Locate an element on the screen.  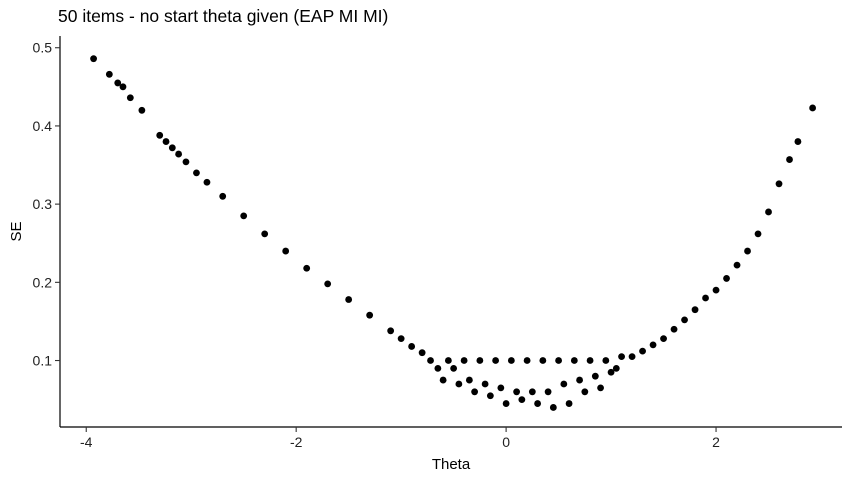
x-tick-label: -2 is located at coordinates (296, 442).